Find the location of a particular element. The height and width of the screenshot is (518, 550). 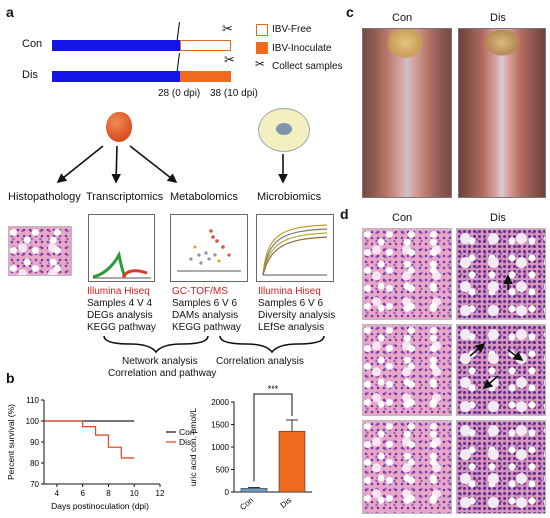

microbiomics-samples: Samples 6 V 6 is located at coordinates (291, 303).